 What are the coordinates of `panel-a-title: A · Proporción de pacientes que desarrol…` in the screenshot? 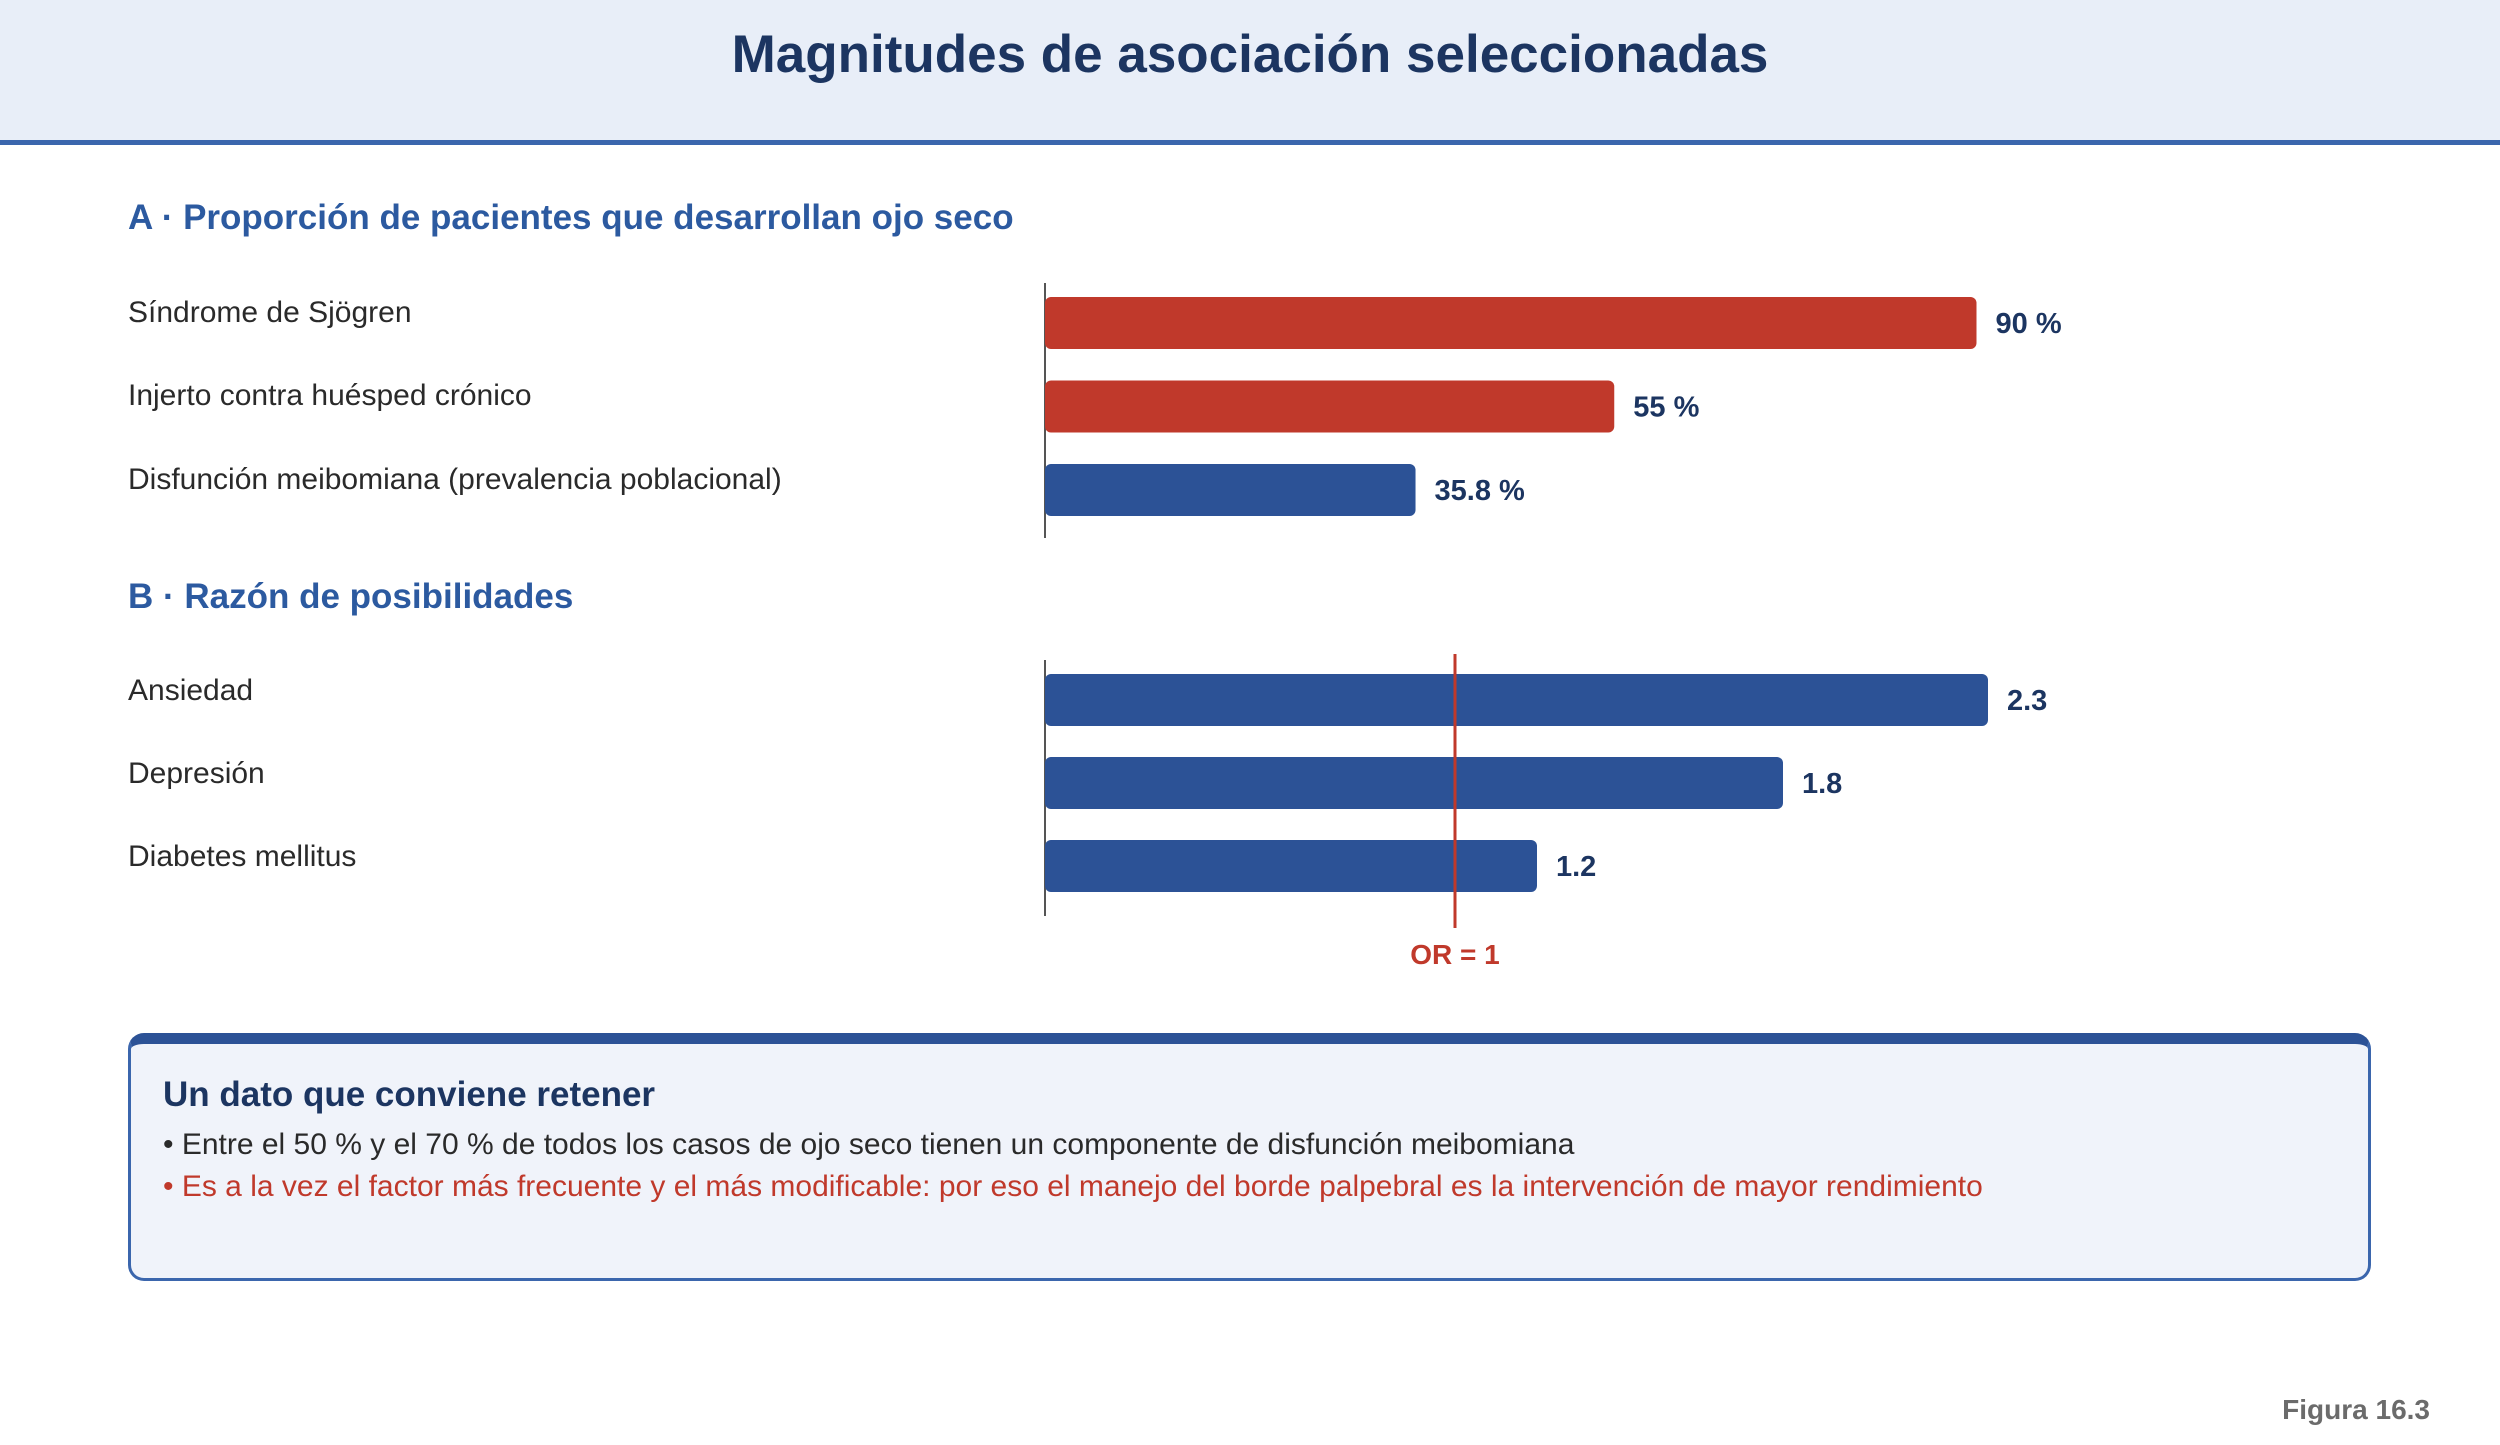 It's located at (571, 217).